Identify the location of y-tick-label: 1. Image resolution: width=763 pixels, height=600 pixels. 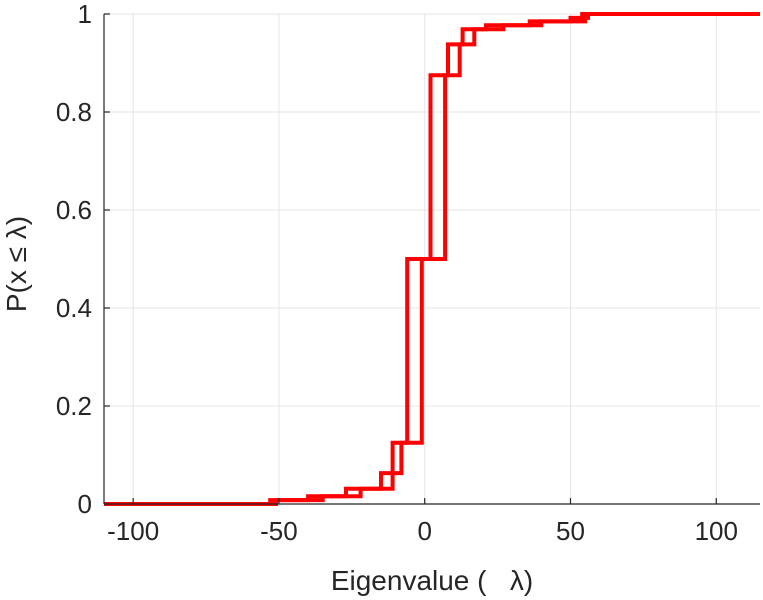
(85, 14).